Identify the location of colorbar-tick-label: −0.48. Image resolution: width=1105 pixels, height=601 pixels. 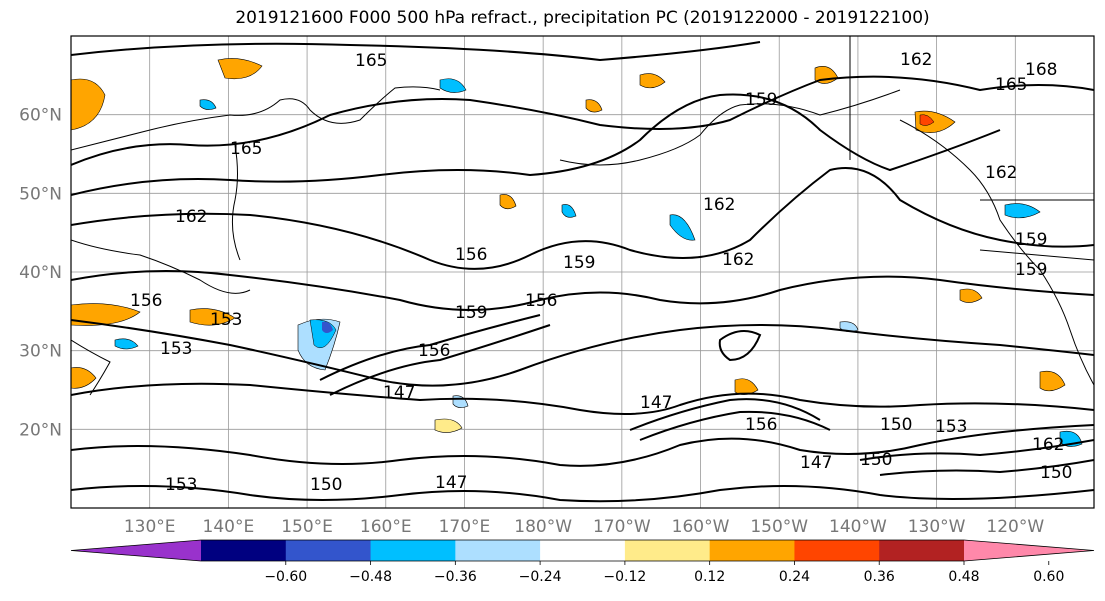
(370, 577).